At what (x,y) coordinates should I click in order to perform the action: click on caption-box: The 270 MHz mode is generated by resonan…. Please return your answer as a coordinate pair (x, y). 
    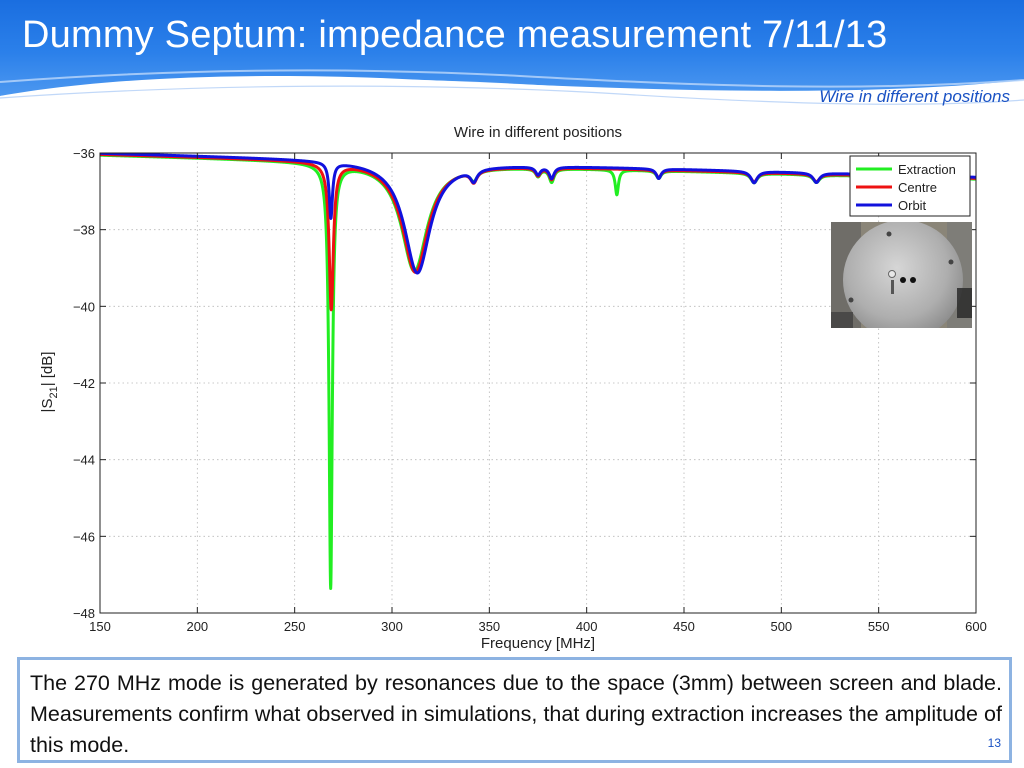
    Looking at the image, I should click on (514, 710).